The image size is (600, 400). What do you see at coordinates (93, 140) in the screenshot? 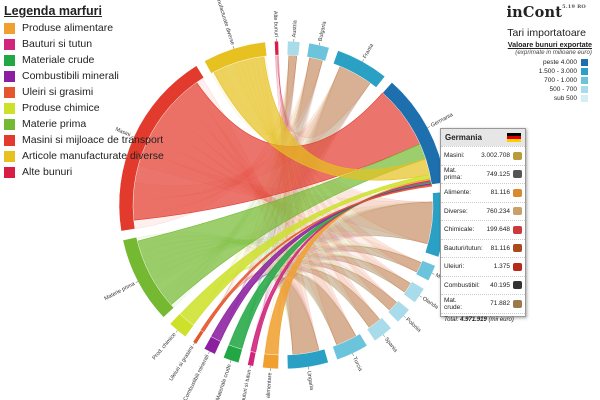
I see `legend-label: Masini si mijloace de transport` at bounding box center [93, 140].